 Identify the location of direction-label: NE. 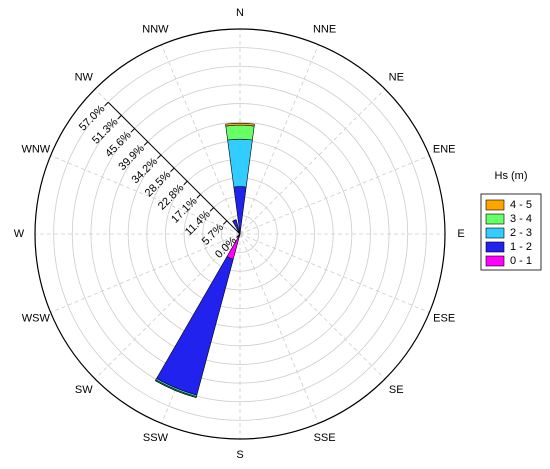
(396, 78).